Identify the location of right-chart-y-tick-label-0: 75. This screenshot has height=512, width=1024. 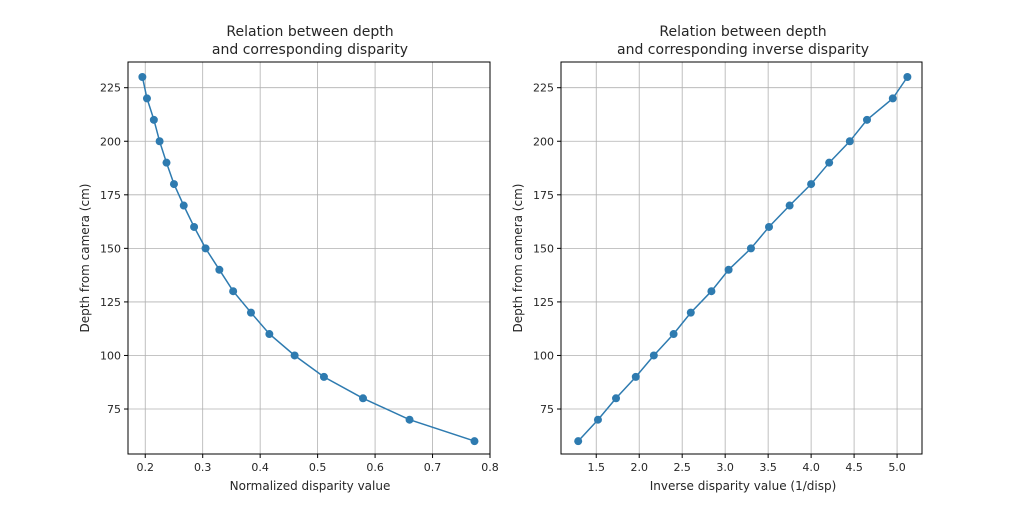
(547, 409).